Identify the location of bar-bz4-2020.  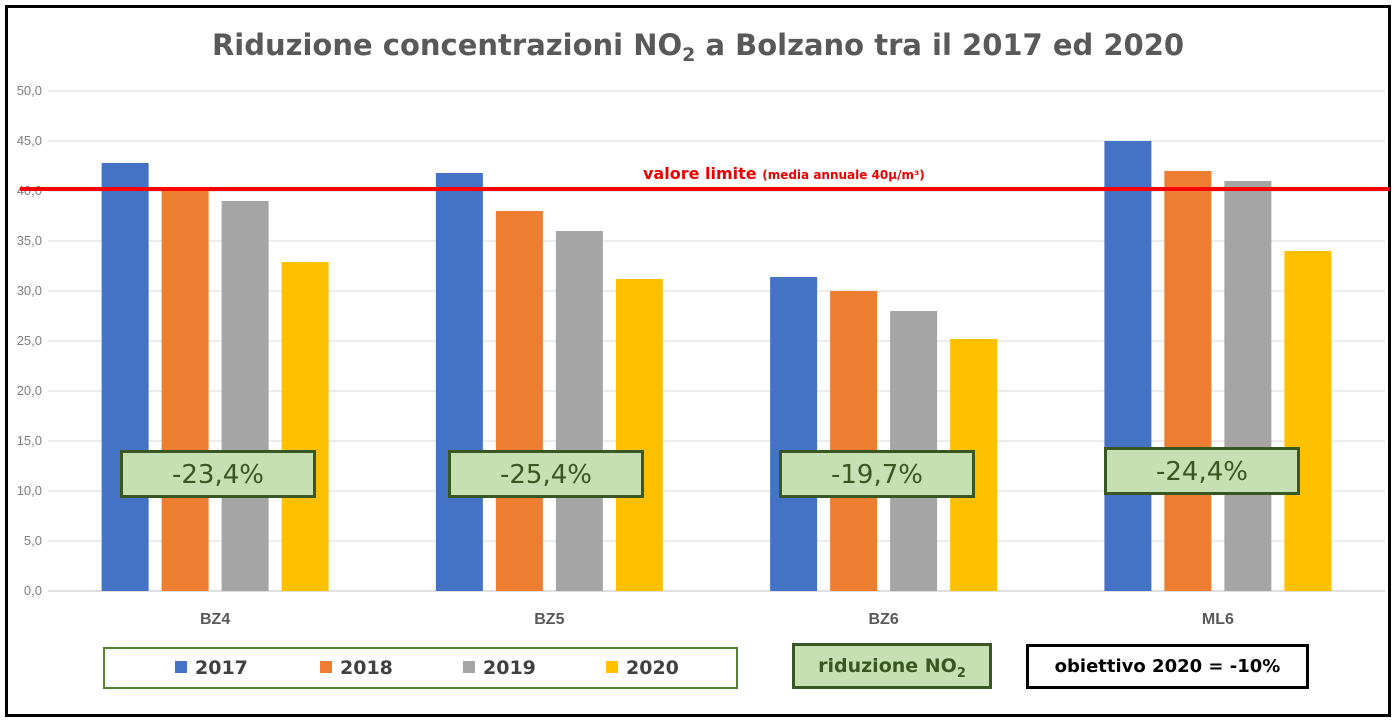
(305, 426).